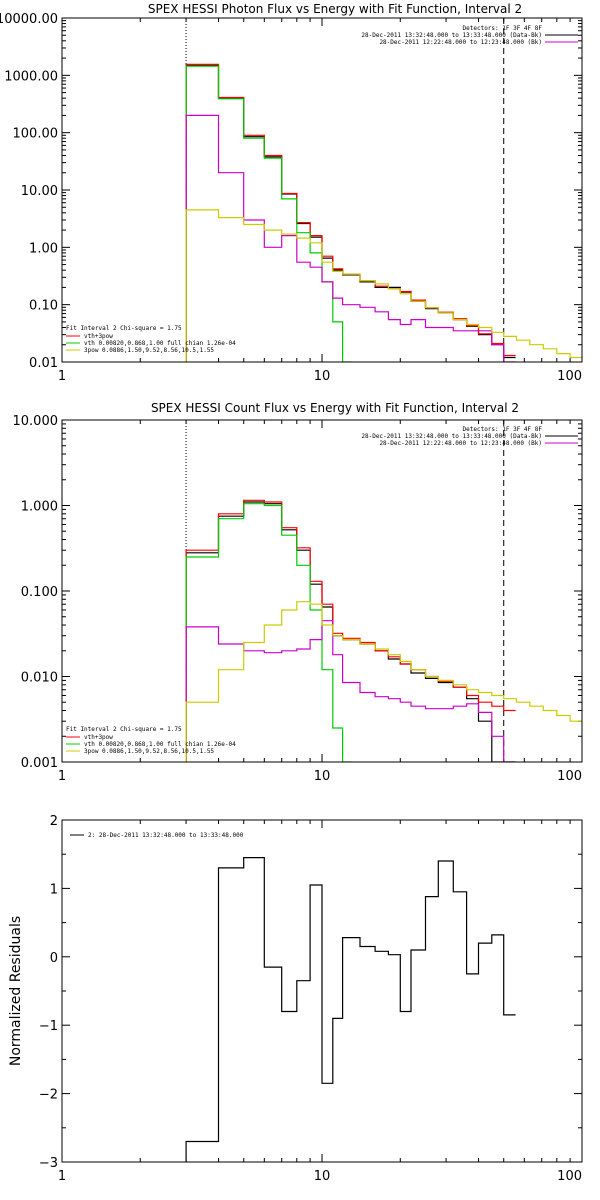 Image resolution: width=600 pixels, height=1200 pixels. What do you see at coordinates (43, 306) in the screenshot?
I see `y-tick-label: 0.10` at bounding box center [43, 306].